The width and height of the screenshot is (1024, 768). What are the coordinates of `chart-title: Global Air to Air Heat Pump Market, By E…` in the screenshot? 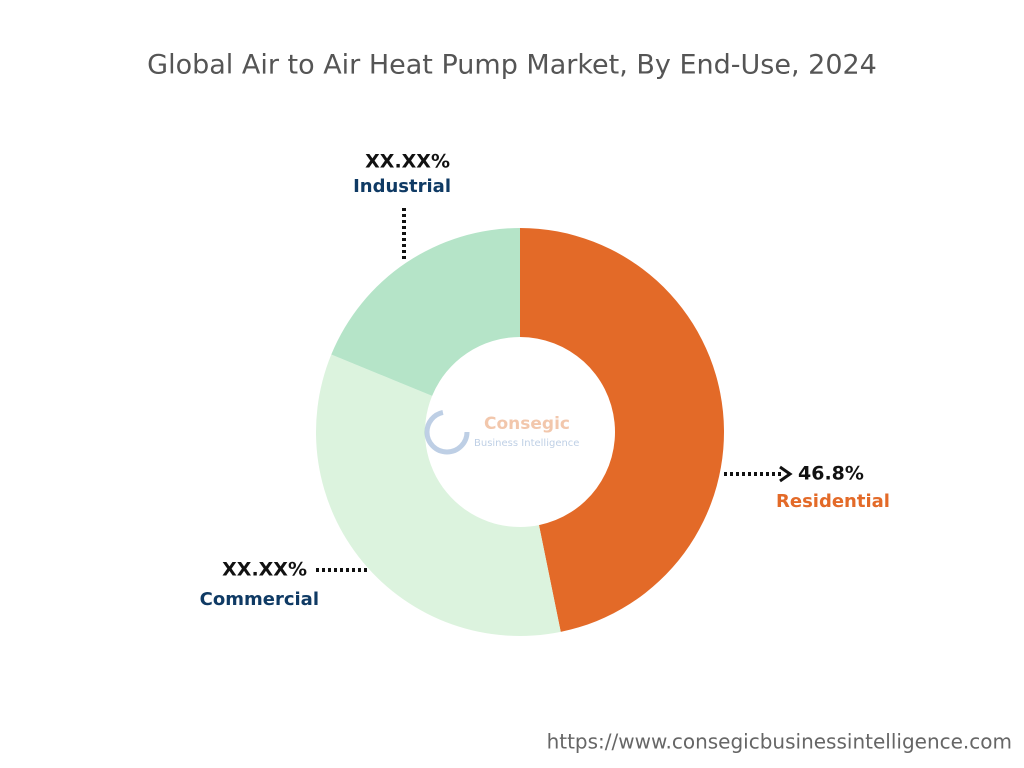 It's located at (512, 65).